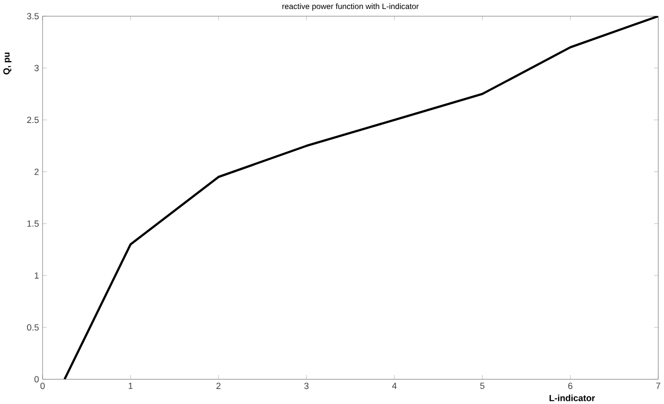 Image resolution: width=664 pixels, height=404 pixels. I want to click on x-tick-label: 0, so click(42, 385).